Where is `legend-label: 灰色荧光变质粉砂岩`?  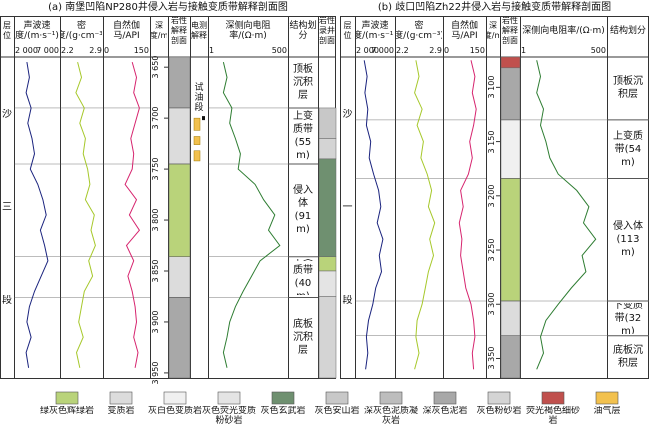
legend-label: 灰色荧光变质粉砂岩 is located at coordinates (229, 416).